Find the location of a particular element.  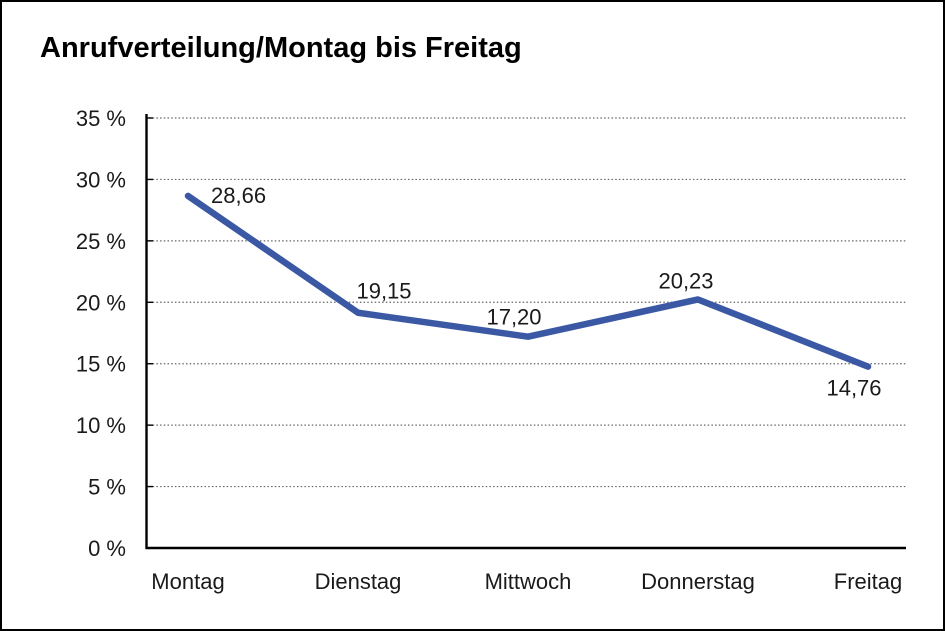

data-label: 28,66 is located at coordinates (238, 195).